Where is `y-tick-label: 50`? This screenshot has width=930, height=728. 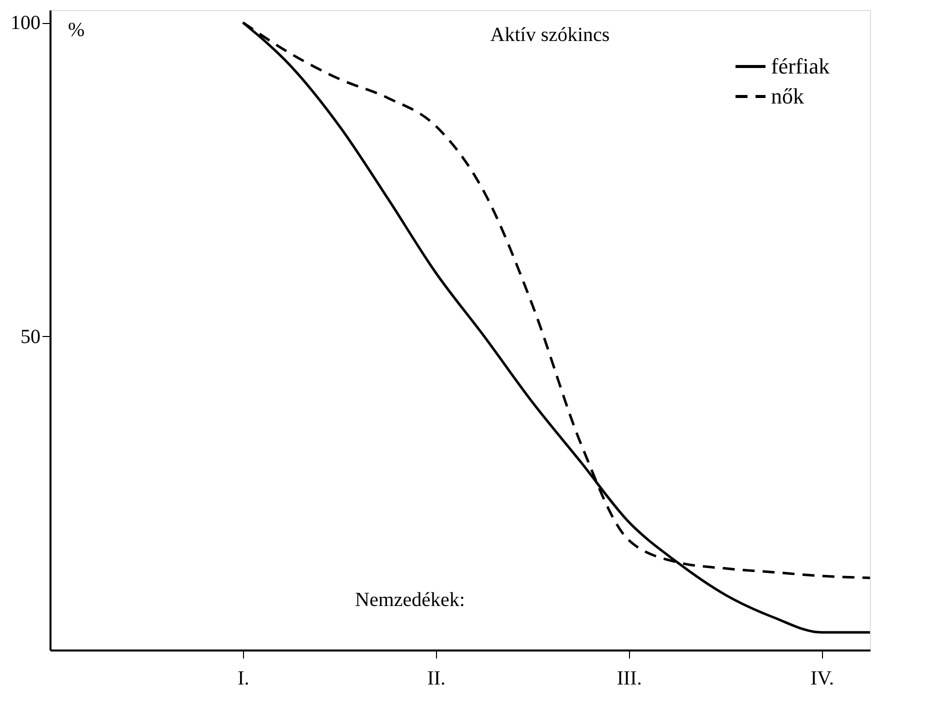 y-tick-label: 50 is located at coordinates (30, 337).